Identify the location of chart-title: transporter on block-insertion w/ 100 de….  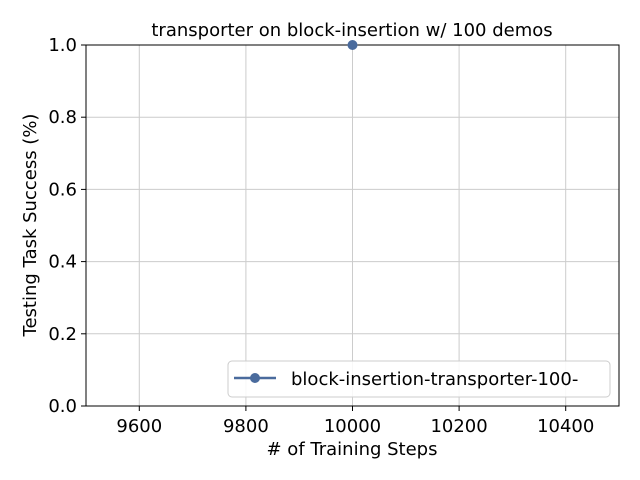
(351, 30).